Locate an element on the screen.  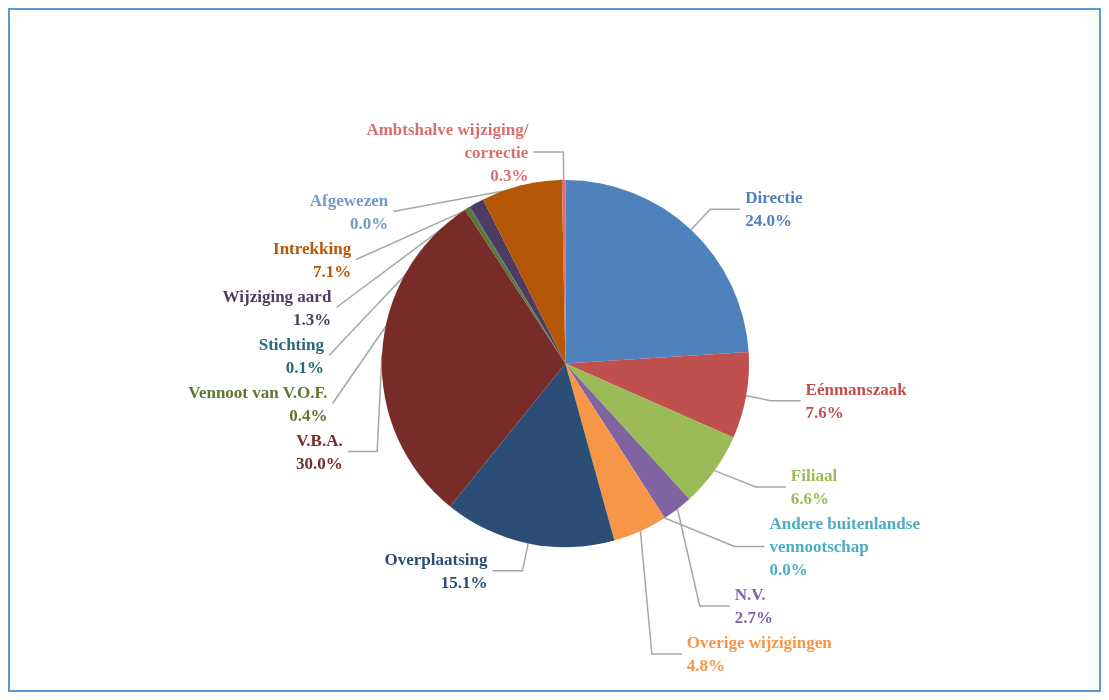
slice-label: V.B.A. is located at coordinates (319, 440).